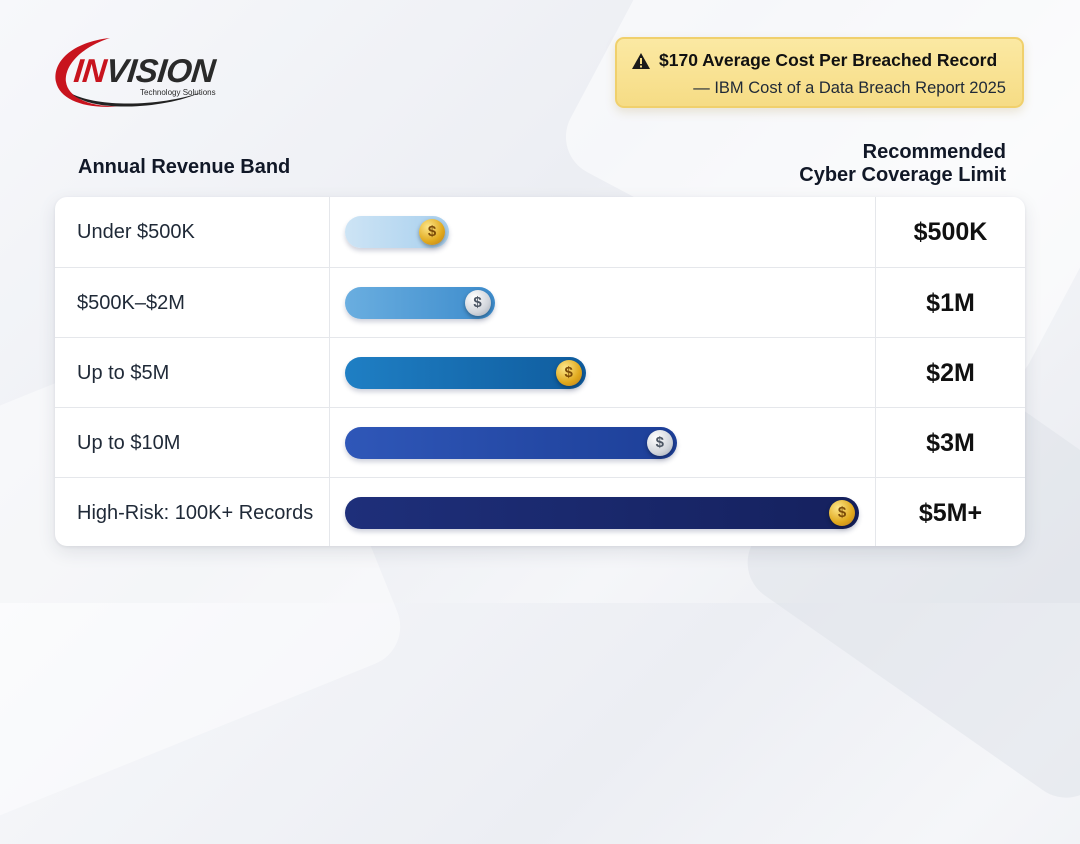 This screenshot has height=844, width=1080. I want to click on logo-swoosh-icon, so click(128, 72).